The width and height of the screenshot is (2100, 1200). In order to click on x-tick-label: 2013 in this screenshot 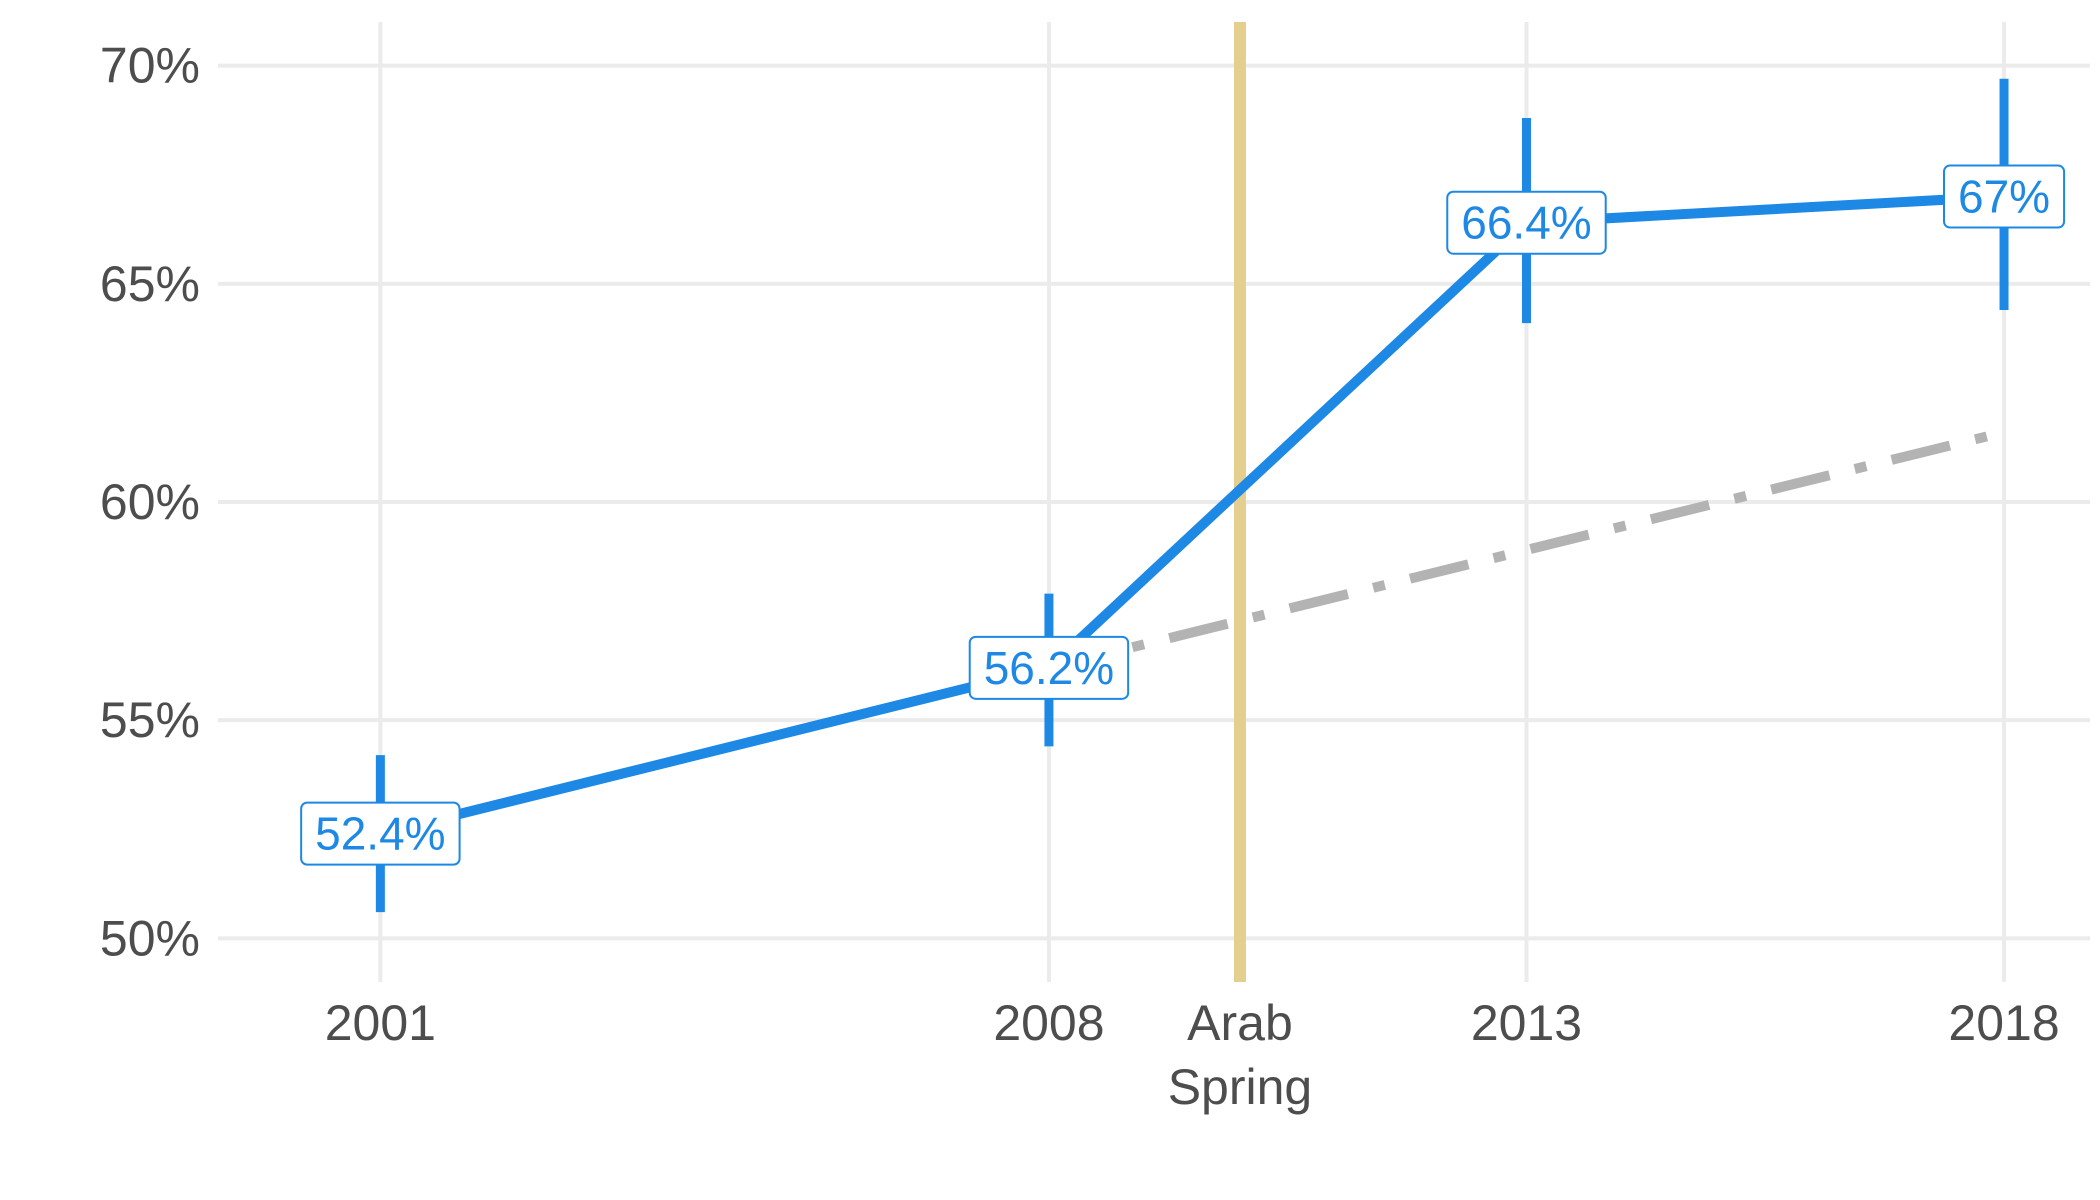, I will do `click(1526, 1023)`.